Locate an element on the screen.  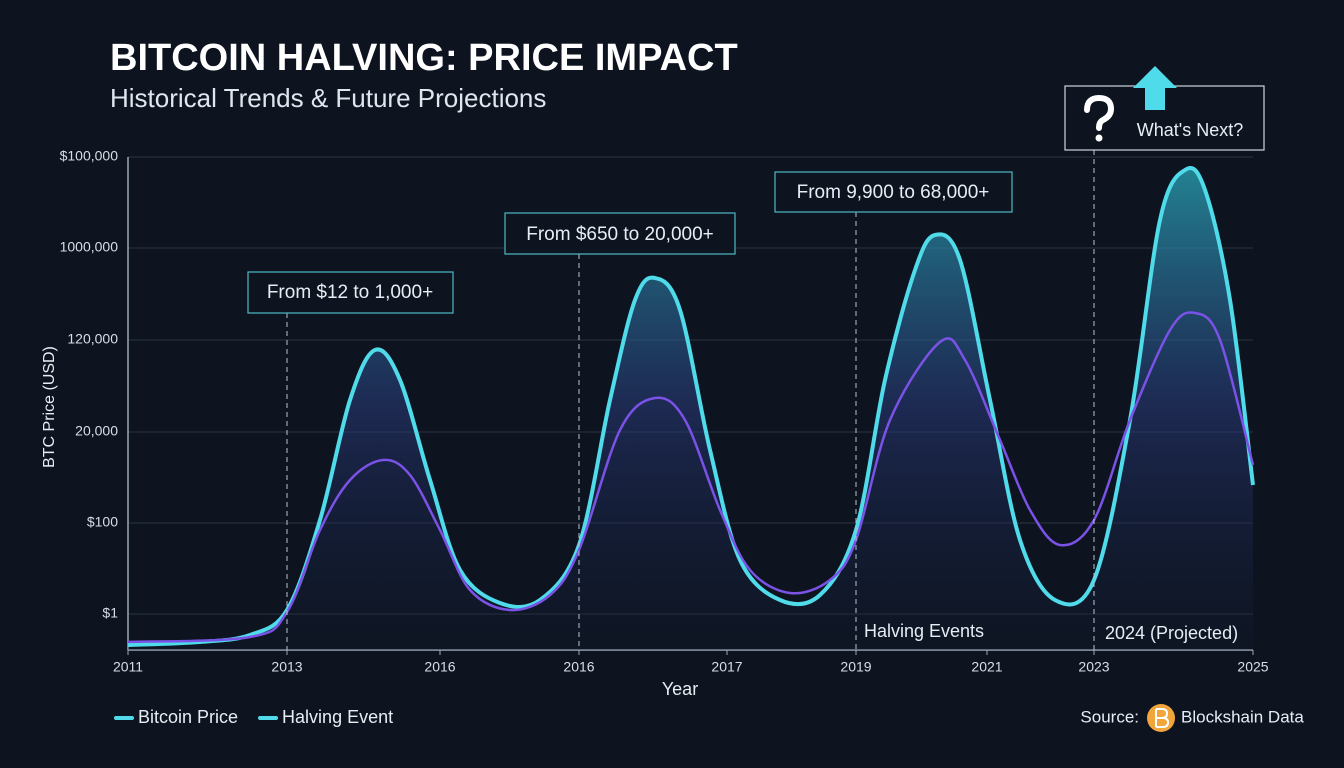
y-tick-label: $100,000 is located at coordinates (89, 156).